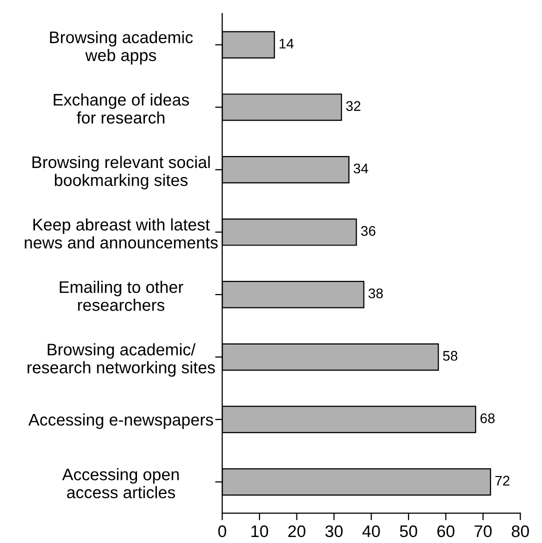 This screenshot has height=543, width=542. What do you see at coordinates (120, 483) in the screenshot?
I see `y-tick-label: Accessing open access articles` at bounding box center [120, 483].